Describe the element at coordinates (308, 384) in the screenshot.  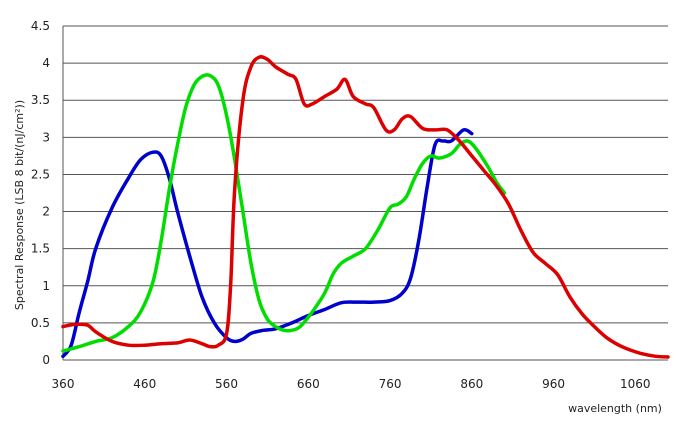
I see `x-tick-label: 660` at that location.